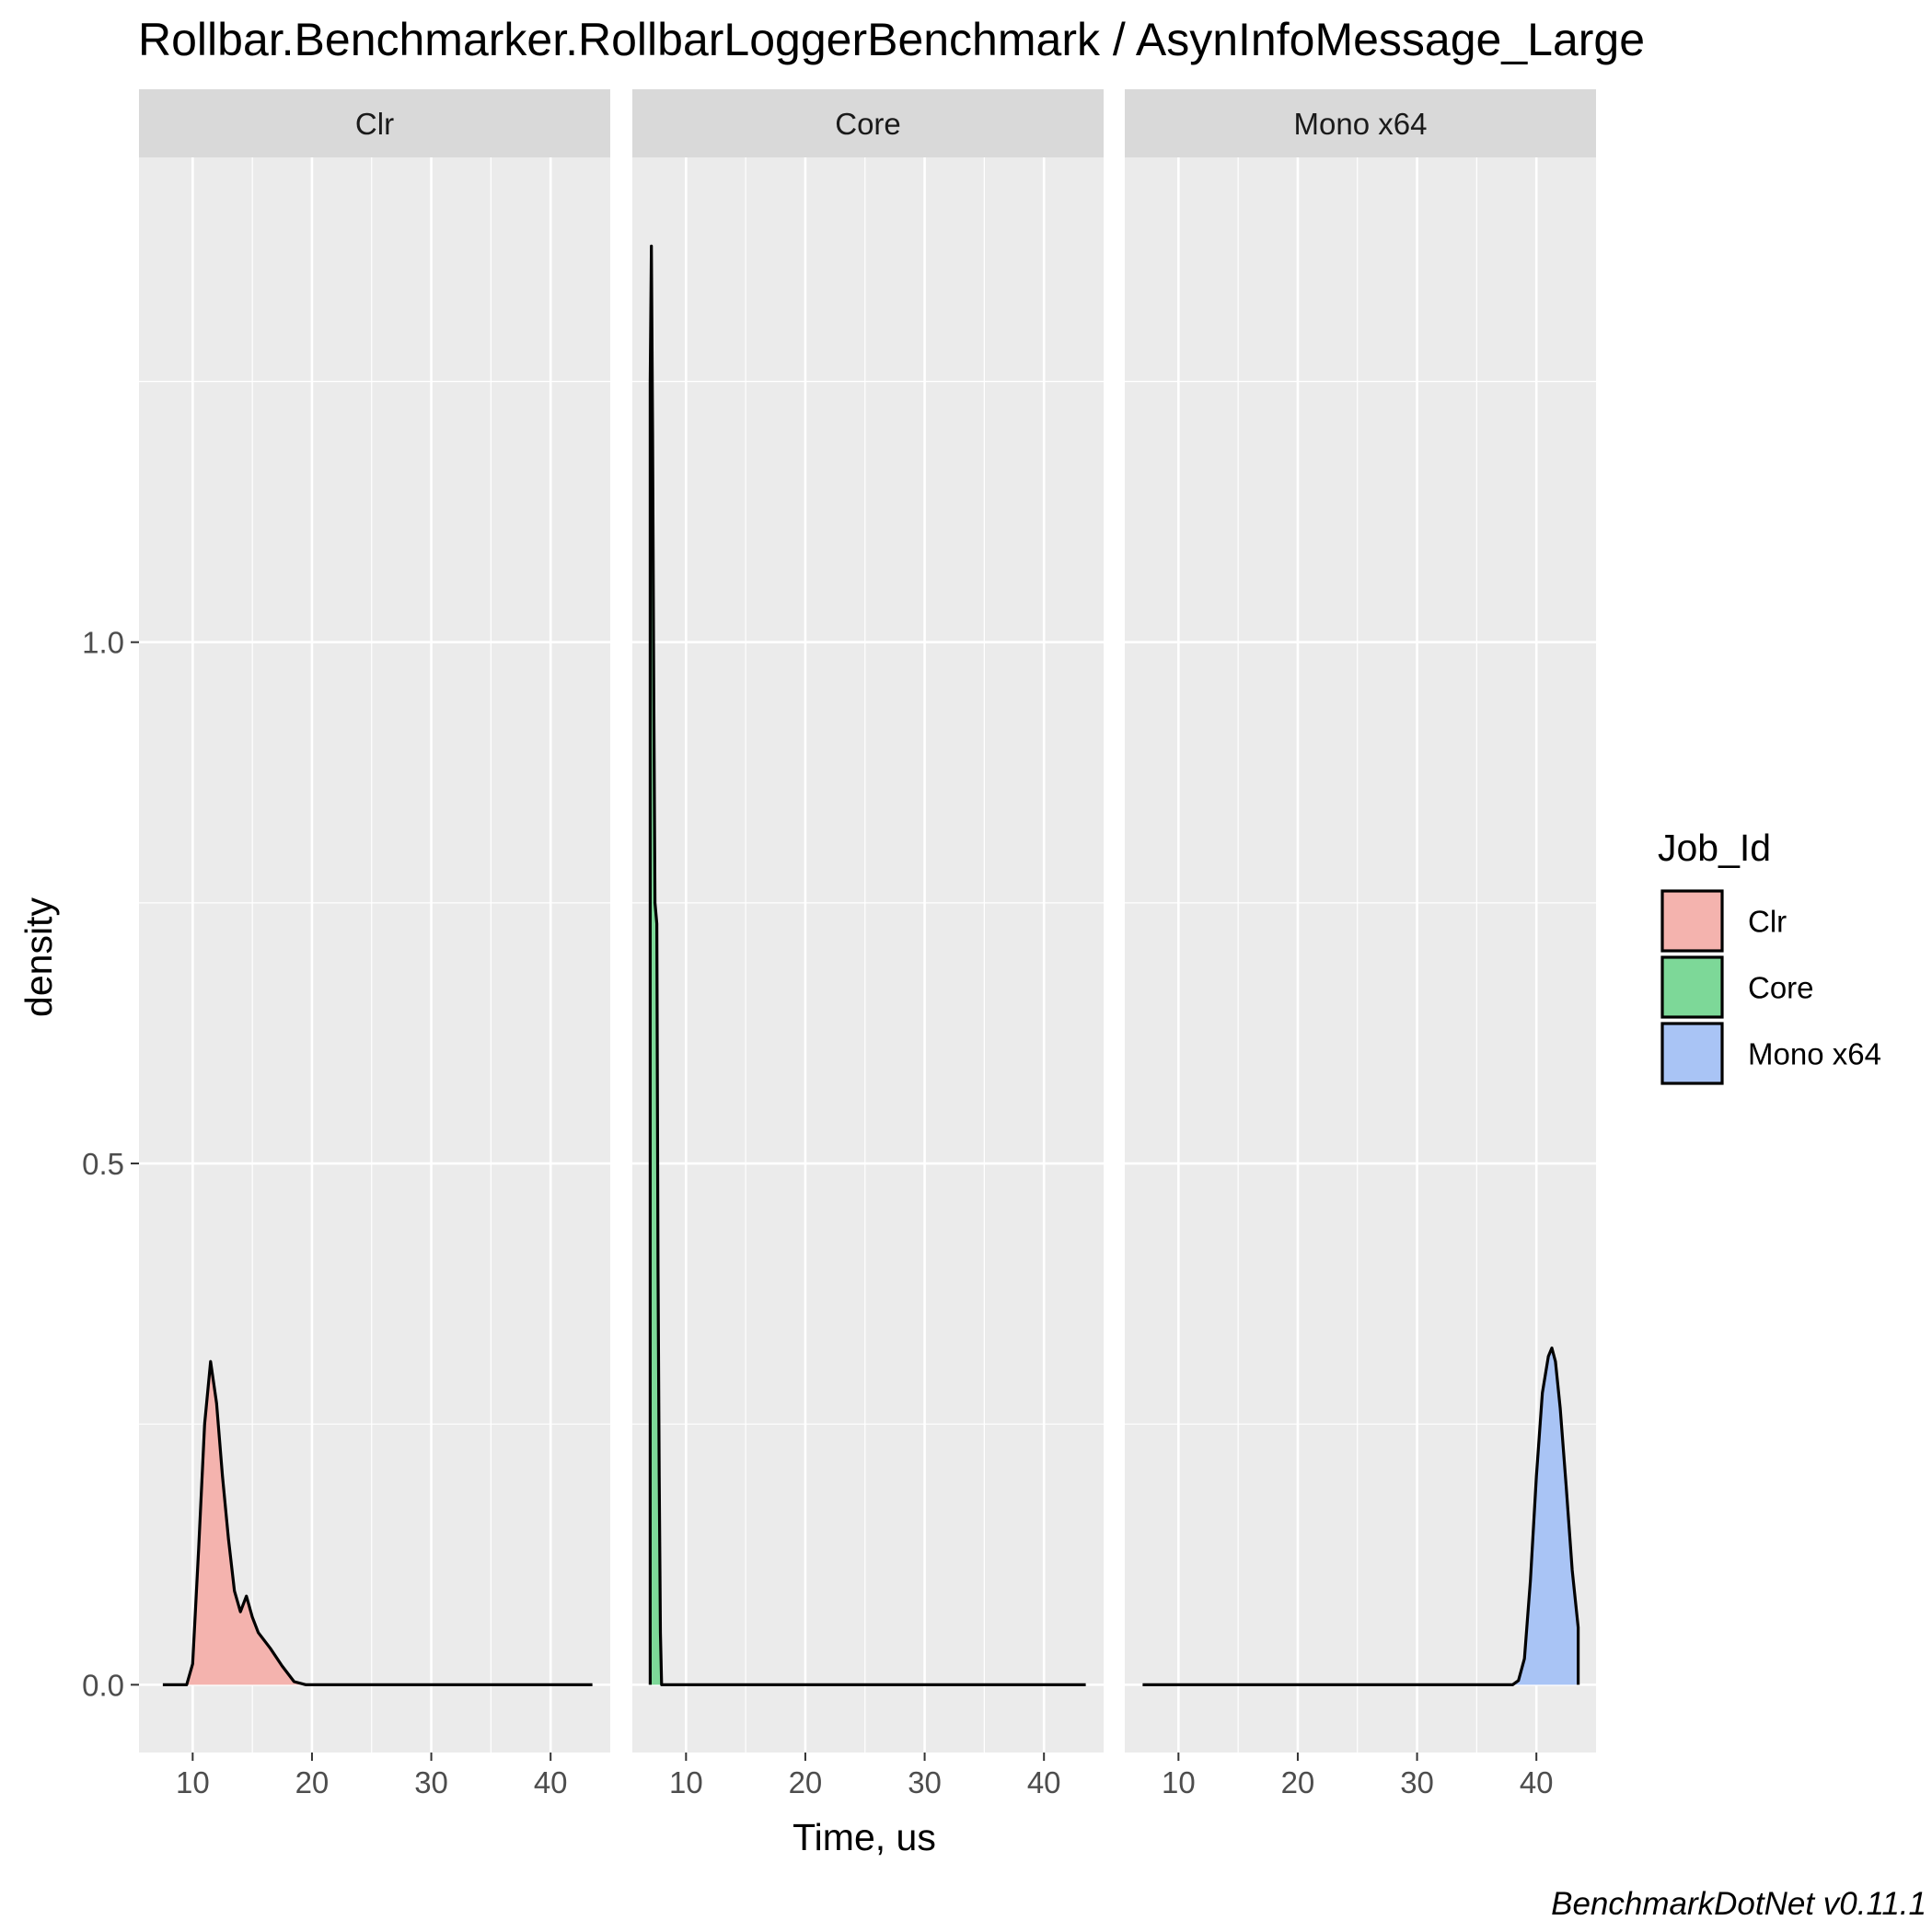  What do you see at coordinates (103, 643) in the screenshot?
I see `y-tick-label: 1.0` at bounding box center [103, 643].